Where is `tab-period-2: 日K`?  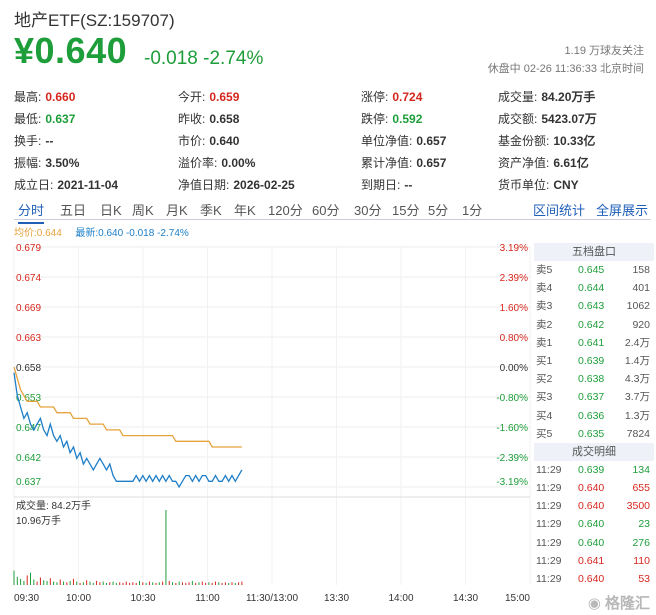 tab-period-2: 日K is located at coordinates (111, 210).